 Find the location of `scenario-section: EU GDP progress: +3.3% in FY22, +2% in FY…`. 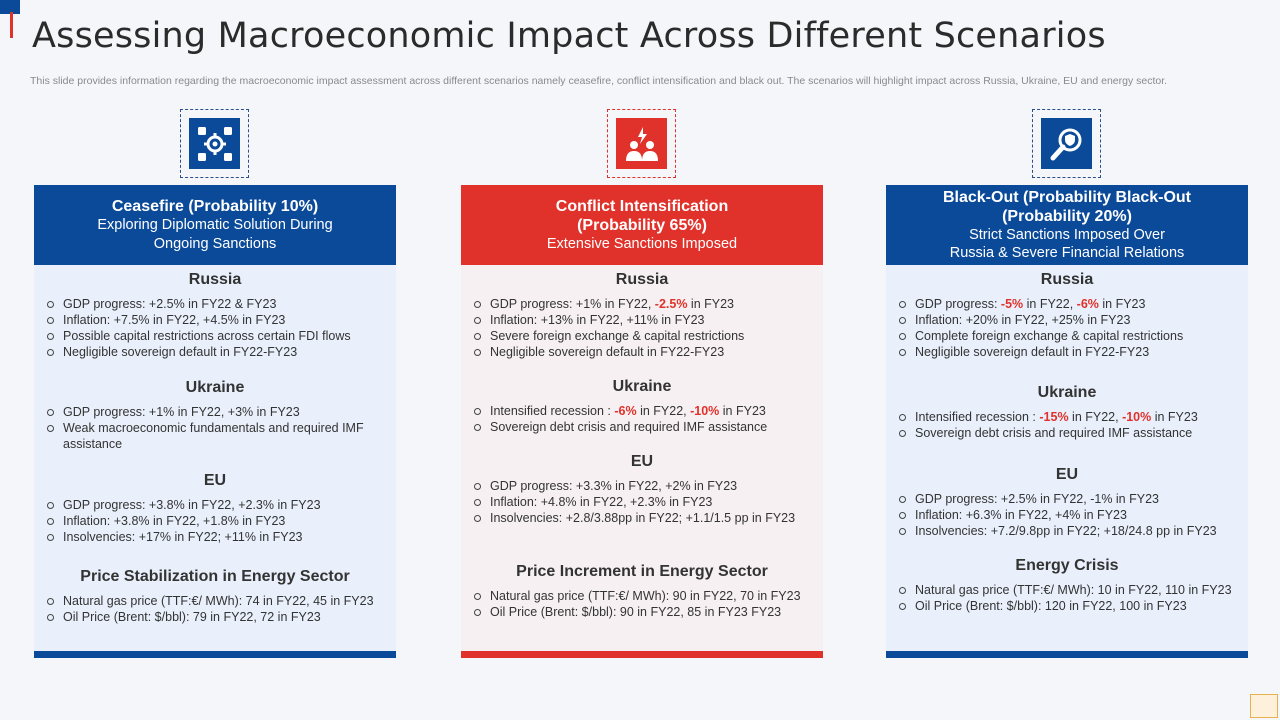

scenario-section: EU GDP progress: +3.3% in FY22, +2% in FY… is located at coordinates (642, 489).